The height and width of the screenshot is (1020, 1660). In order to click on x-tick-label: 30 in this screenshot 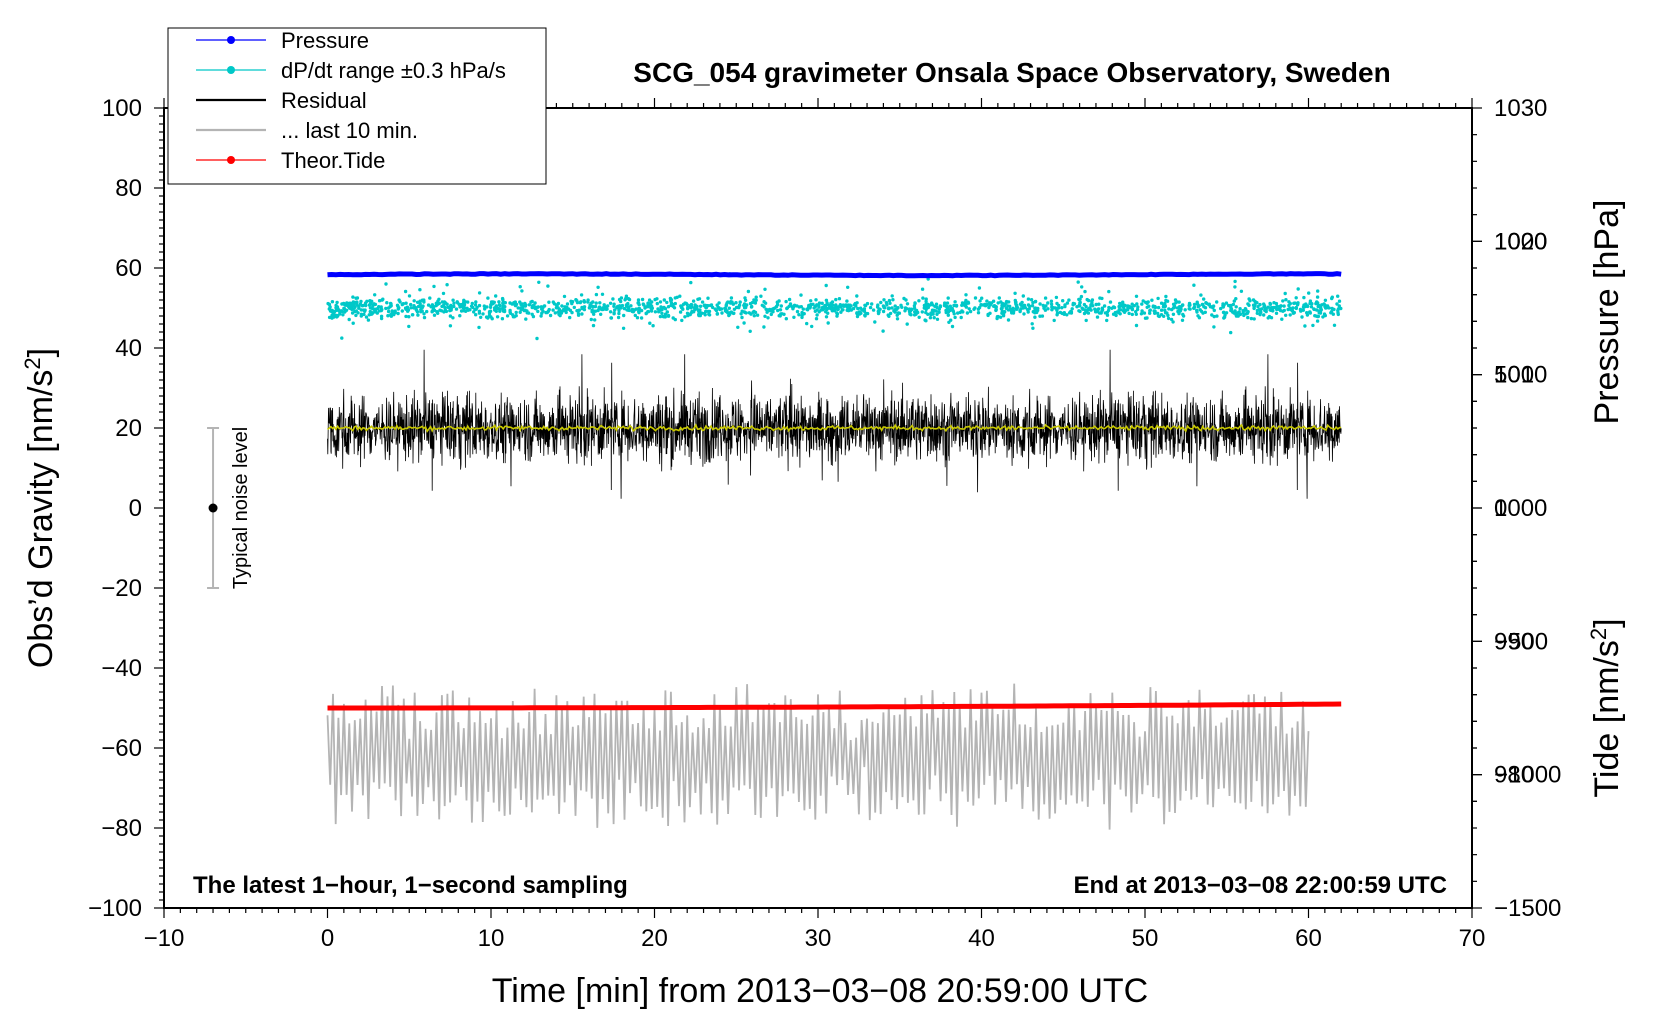, I will do `click(818, 938)`.